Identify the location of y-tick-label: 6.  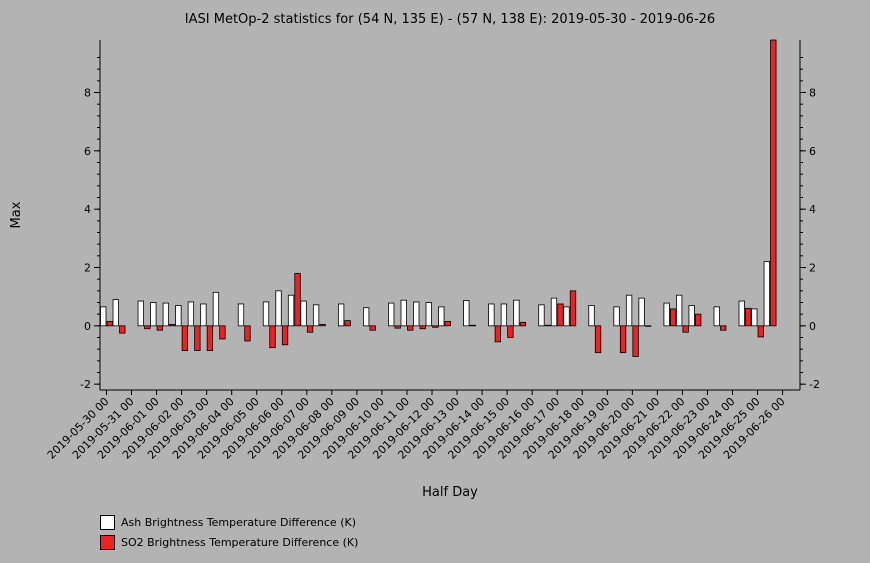
(87, 151).